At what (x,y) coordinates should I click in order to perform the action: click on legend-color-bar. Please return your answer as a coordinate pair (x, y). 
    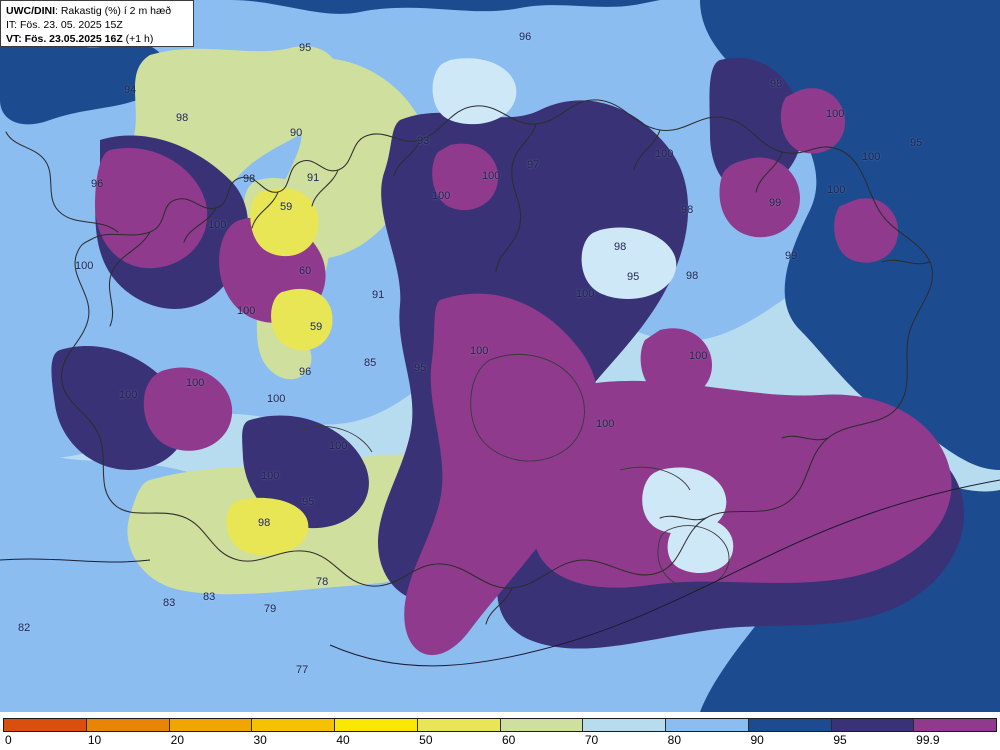
    Looking at the image, I should click on (500, 725).